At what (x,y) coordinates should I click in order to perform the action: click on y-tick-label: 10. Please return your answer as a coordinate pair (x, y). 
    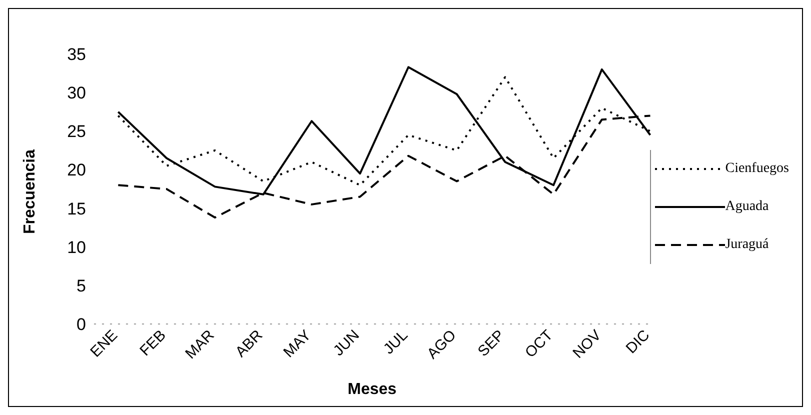
    Looking at the image, I should click on (76, 247).